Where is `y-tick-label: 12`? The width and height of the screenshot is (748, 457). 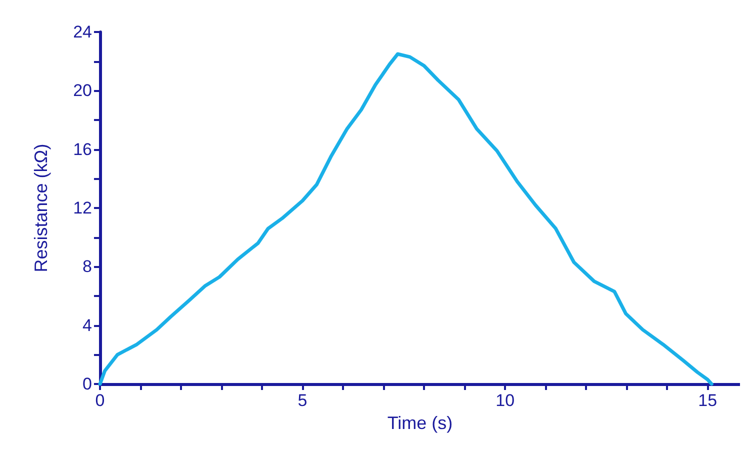 y-tick-label: 12 is located at coordinates (82, 208).